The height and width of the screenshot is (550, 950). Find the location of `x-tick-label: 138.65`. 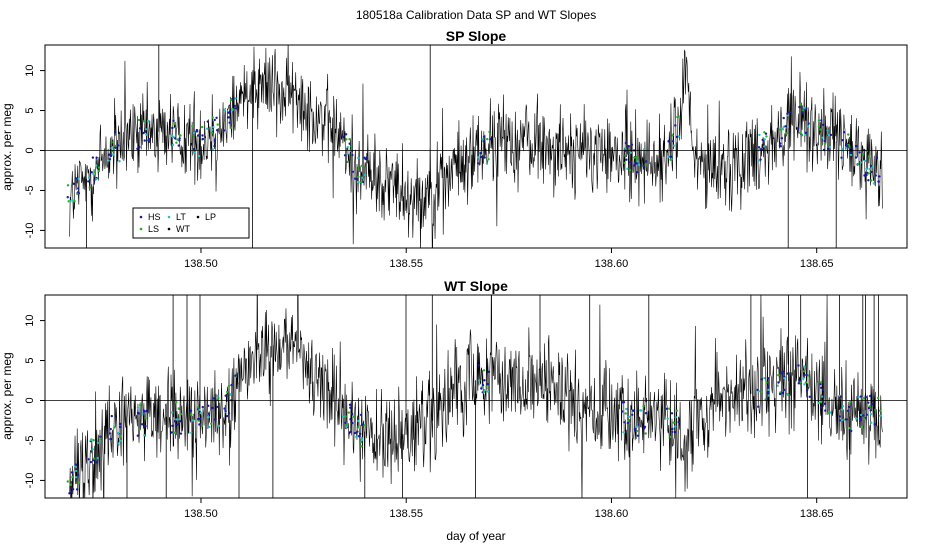

x-tick-label: 138.65 is located at coordinates (817, 514).